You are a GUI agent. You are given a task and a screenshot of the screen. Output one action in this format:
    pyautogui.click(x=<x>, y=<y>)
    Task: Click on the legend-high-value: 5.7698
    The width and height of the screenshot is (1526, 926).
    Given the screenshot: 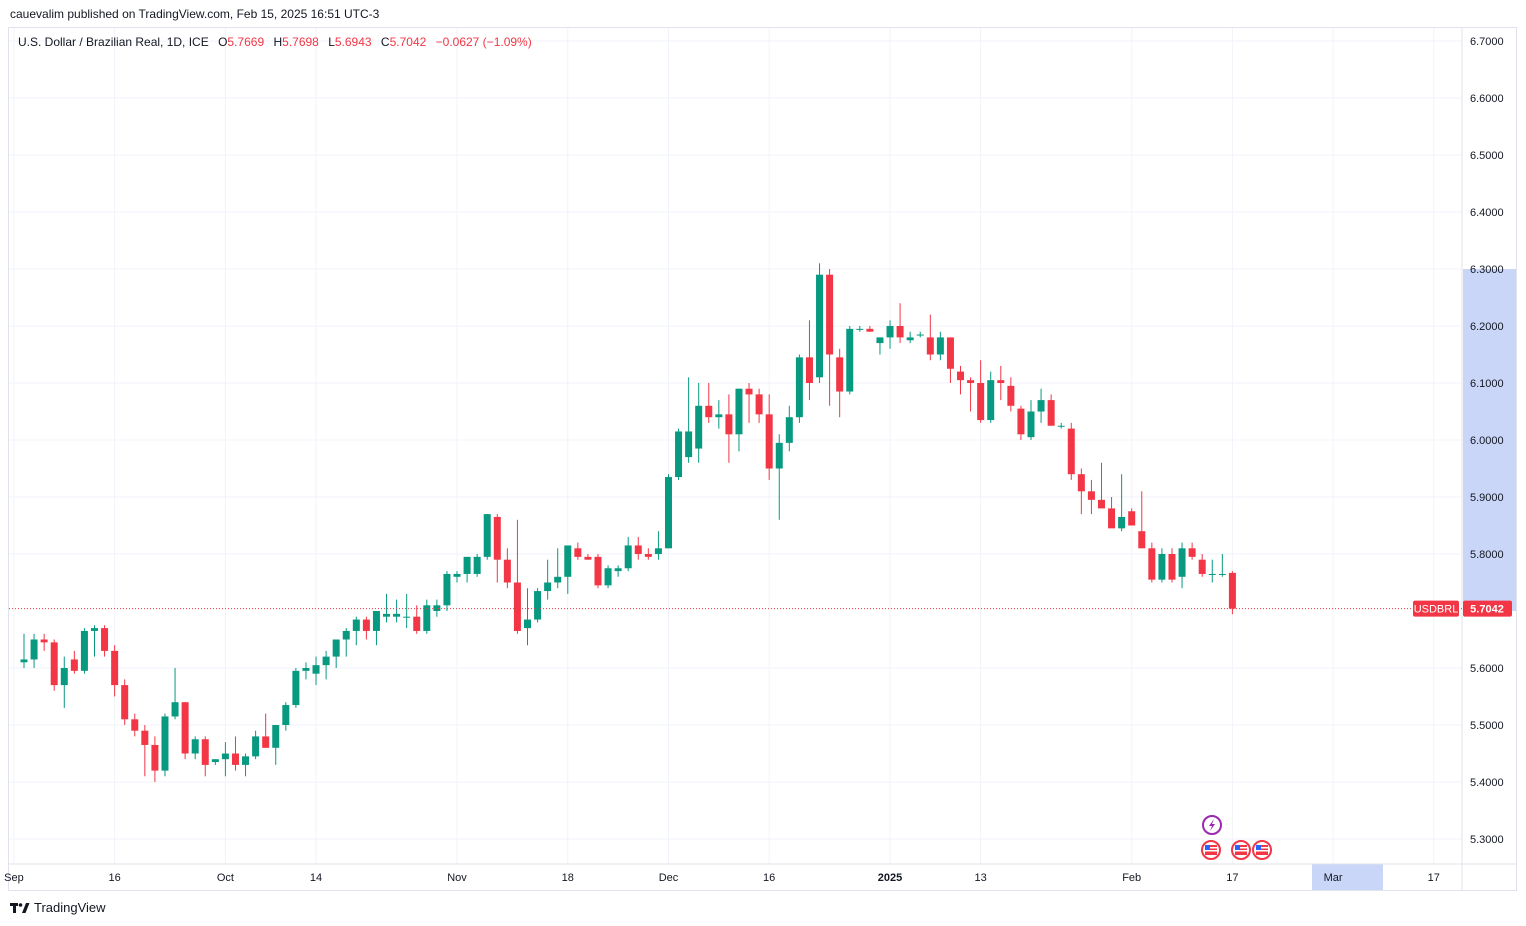 What is the action you would take?
    pyautogui.click(x=300, y=42)
    